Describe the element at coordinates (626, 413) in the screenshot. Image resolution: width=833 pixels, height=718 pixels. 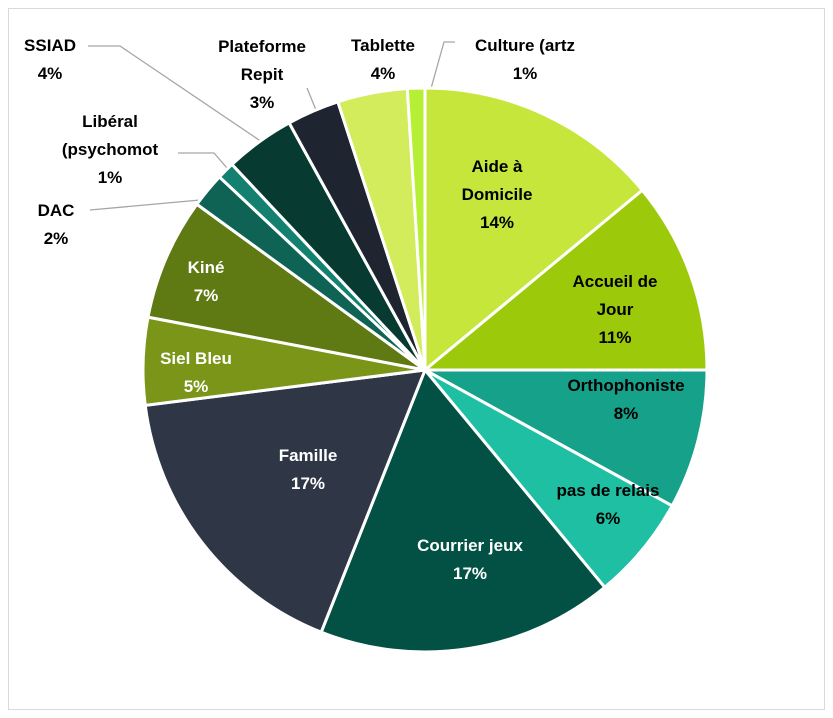
I see `value-label: 8%` at that location.